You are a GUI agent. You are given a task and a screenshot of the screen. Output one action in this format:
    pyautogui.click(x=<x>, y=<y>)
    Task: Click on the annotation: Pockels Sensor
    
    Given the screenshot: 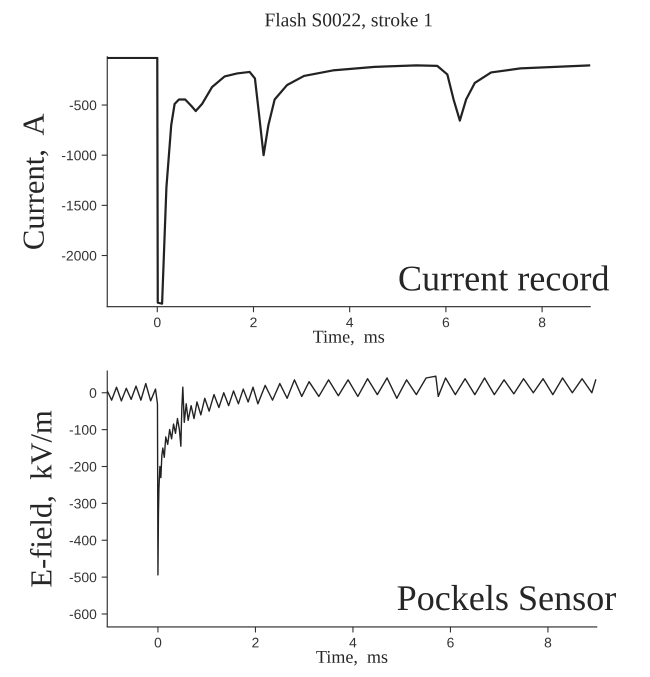 What is the action you would take?
    pyautogui.click(x=507, y=597)
    